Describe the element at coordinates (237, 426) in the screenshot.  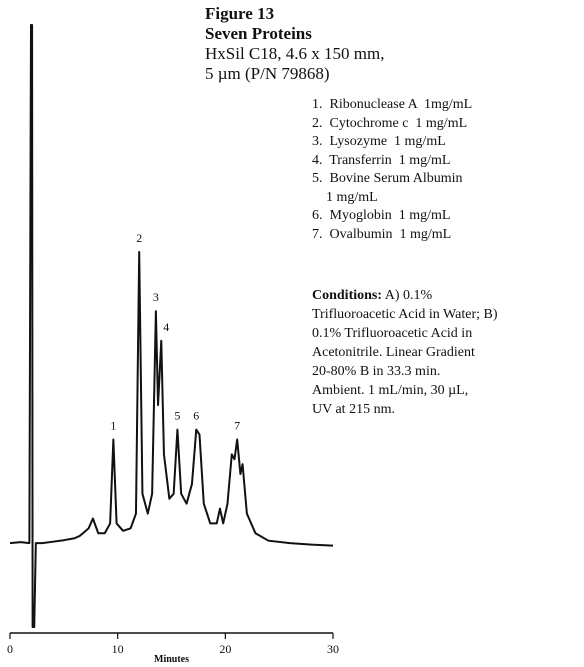
I see `peak-label: 7` at that location.